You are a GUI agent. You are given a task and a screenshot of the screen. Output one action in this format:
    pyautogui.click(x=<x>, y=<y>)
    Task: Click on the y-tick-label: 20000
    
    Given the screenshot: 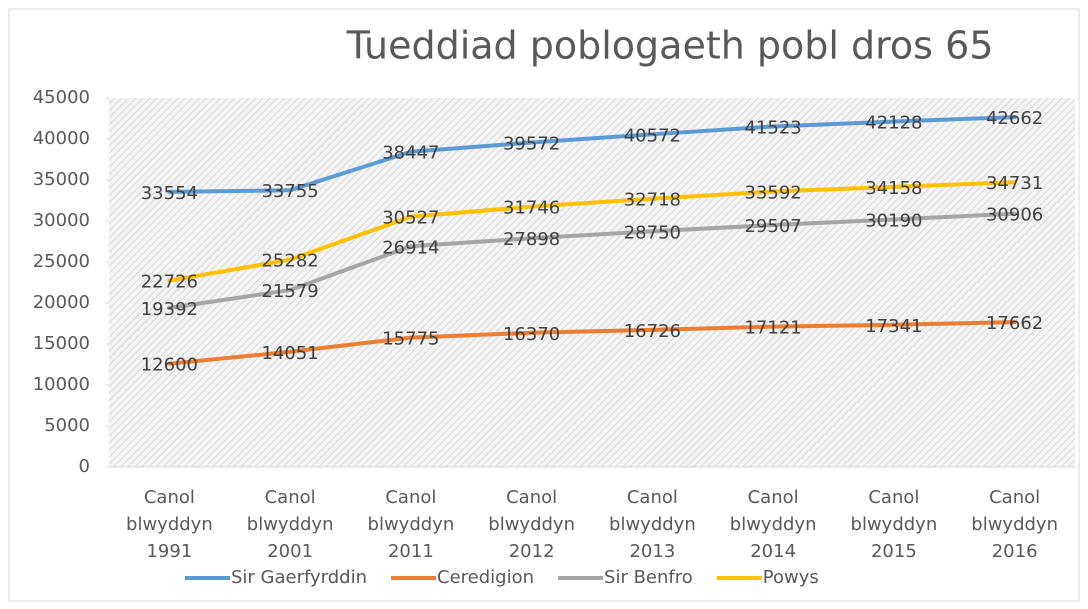 What is the action you would take?
    pyautogui.click(x=61, y=302)
    